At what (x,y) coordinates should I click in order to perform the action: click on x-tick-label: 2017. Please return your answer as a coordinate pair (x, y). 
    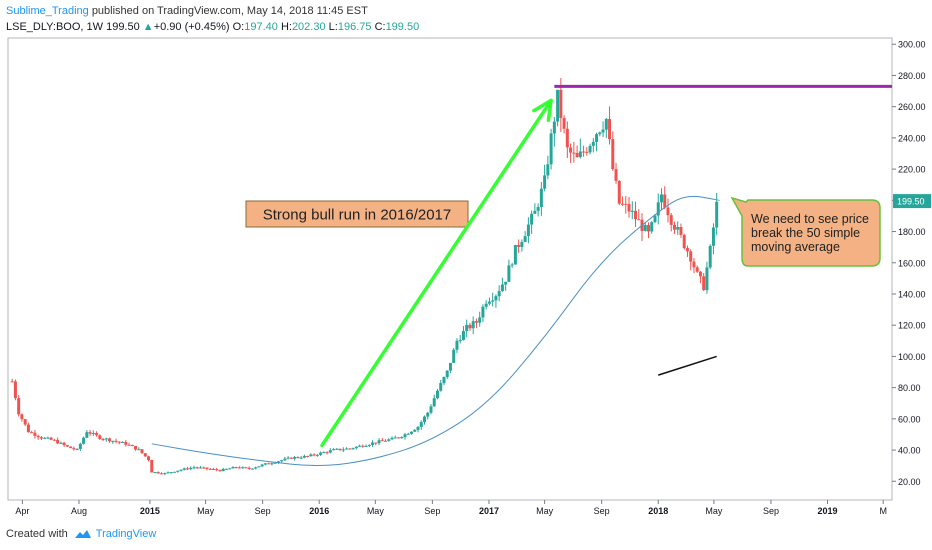
    Looking at the image, I should click on (489, 511).